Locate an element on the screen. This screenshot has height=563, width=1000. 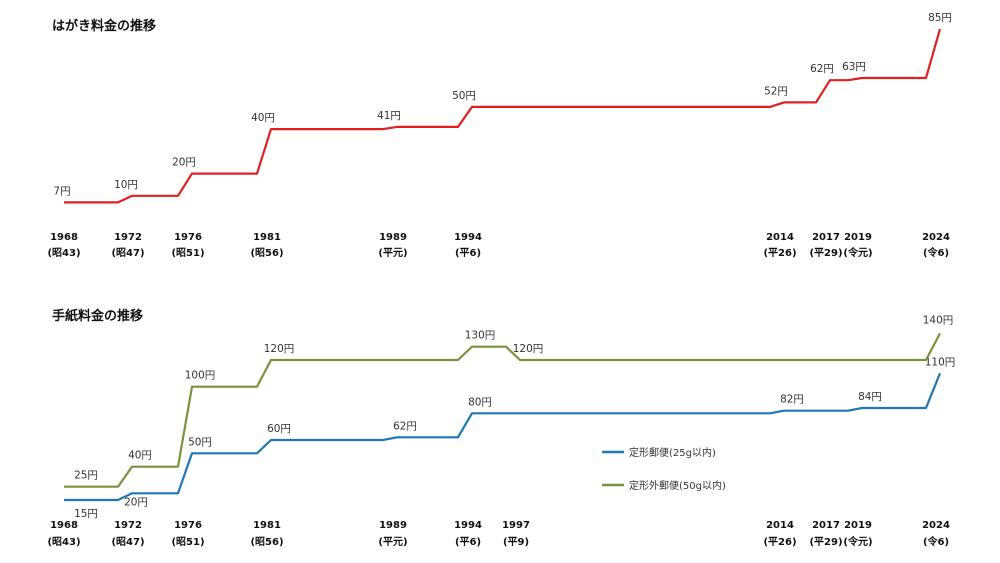
data-label: 60円 is located at coordinates (279, 429).